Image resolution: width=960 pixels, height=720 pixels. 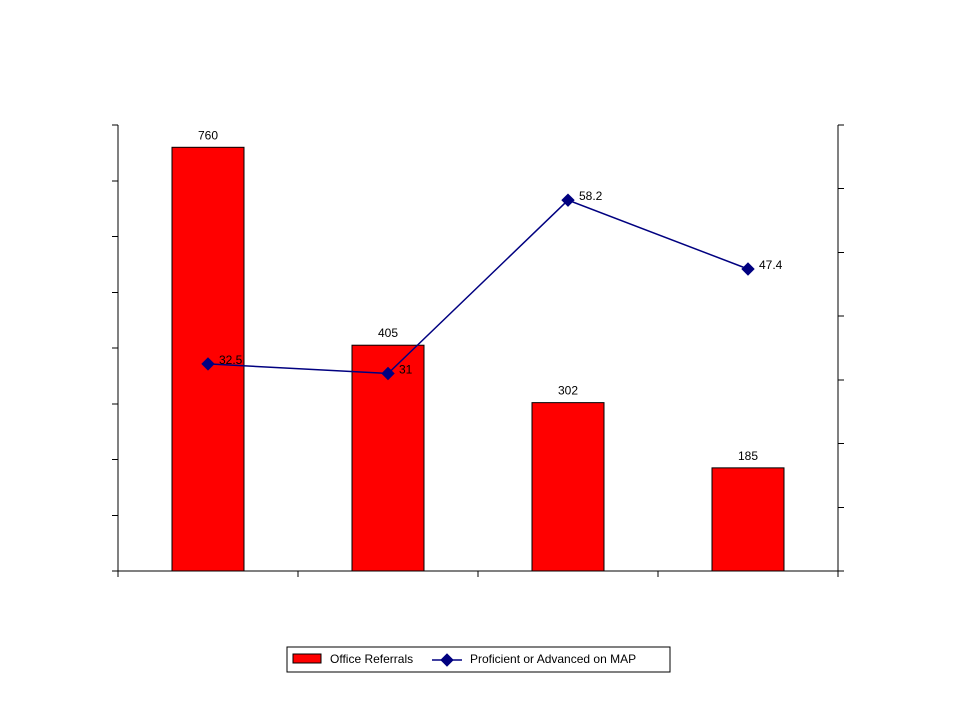 What do you see at coordinates (371, 659) in the screenshot?
I see `legend-label-office-referrals: Office Referrals` at bounding box center [371, 659].